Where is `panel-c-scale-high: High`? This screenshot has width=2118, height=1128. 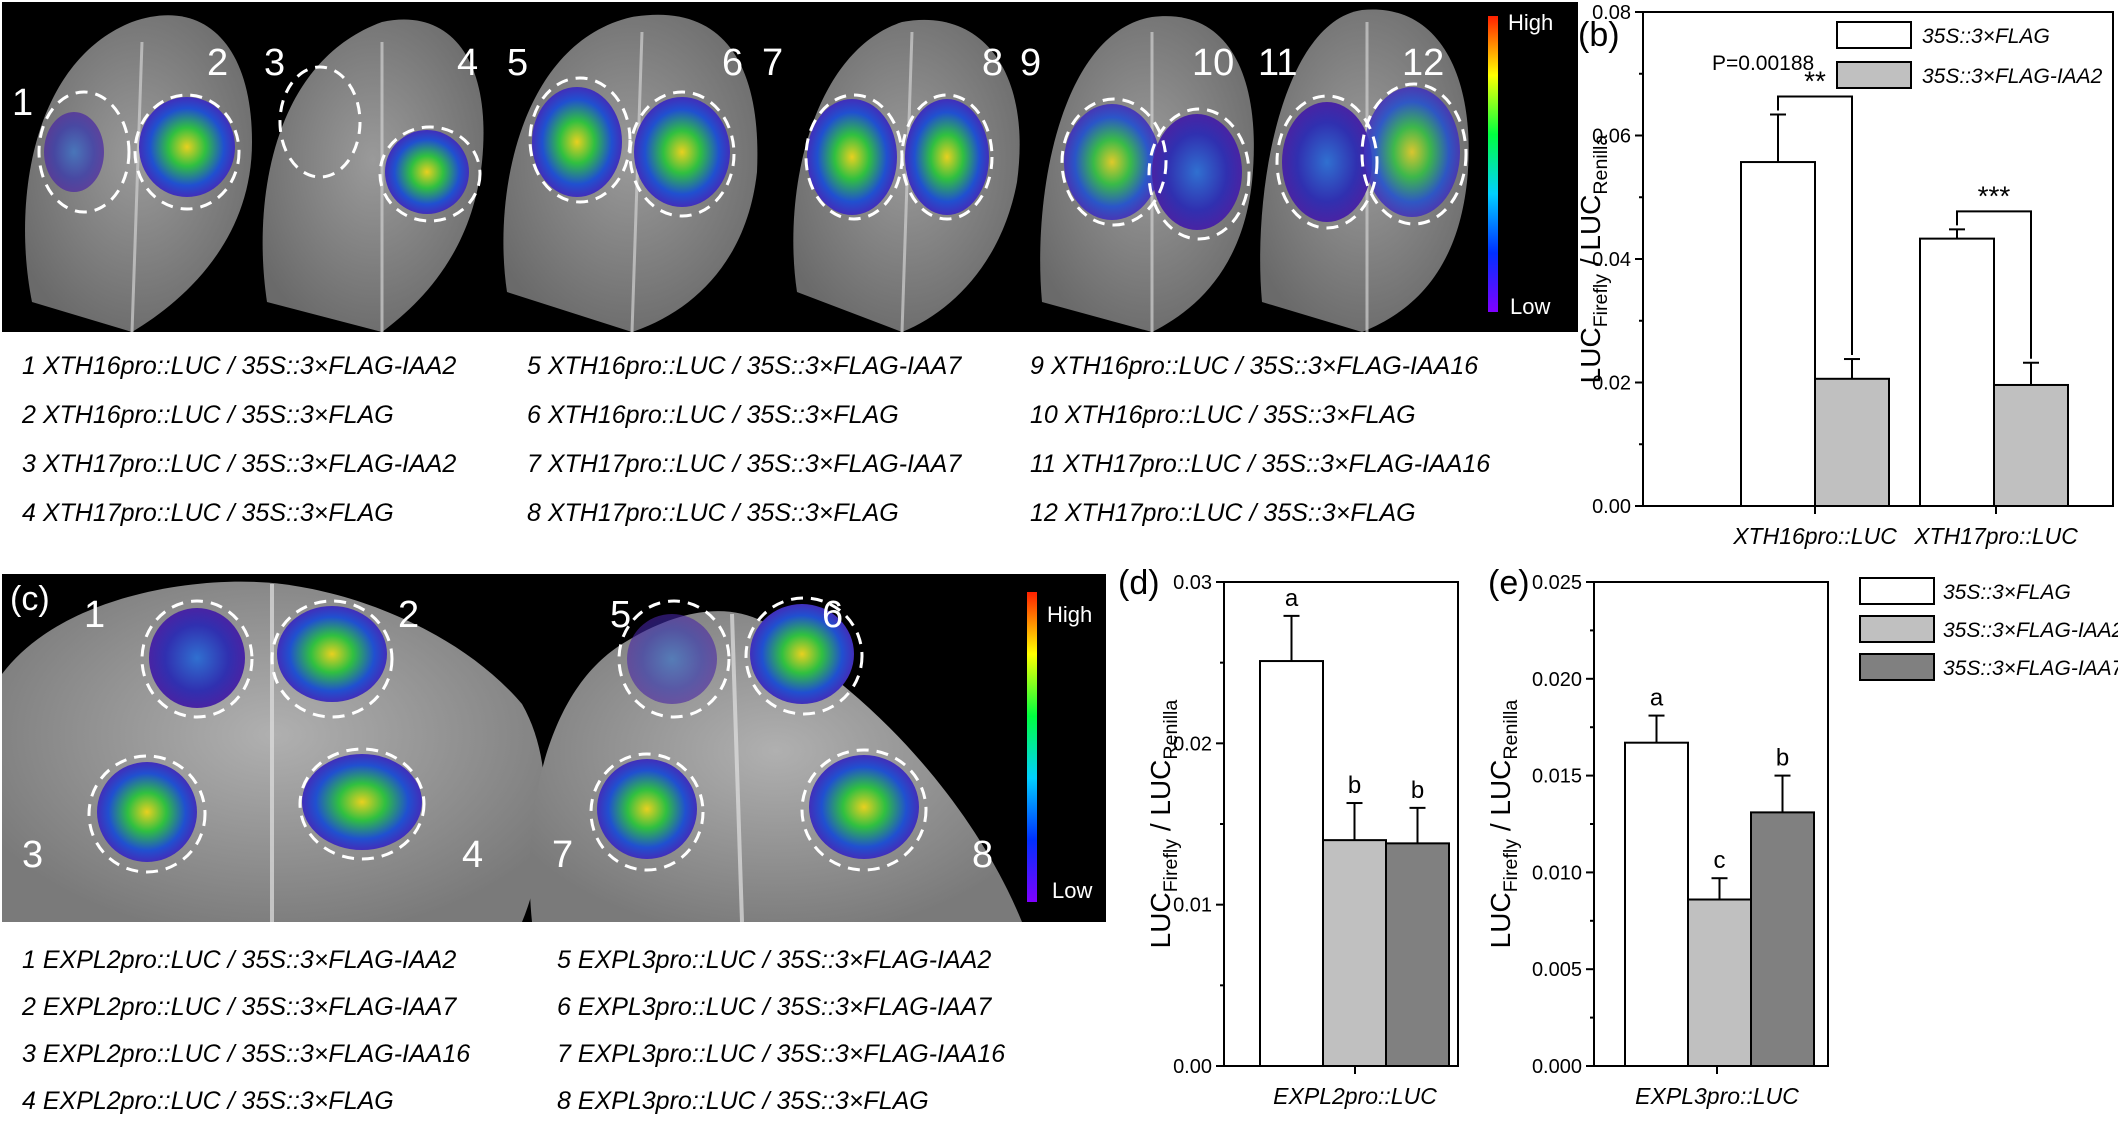 panel-c-scale-high: High is located at coordinates (1070, 614).